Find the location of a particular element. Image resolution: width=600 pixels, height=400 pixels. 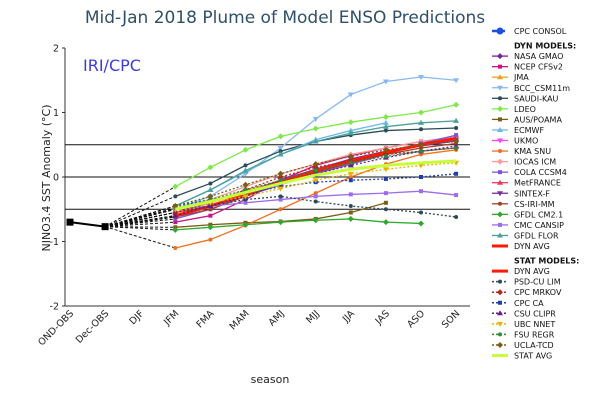

initial-condition-spread is located at coordinates (140, 217).